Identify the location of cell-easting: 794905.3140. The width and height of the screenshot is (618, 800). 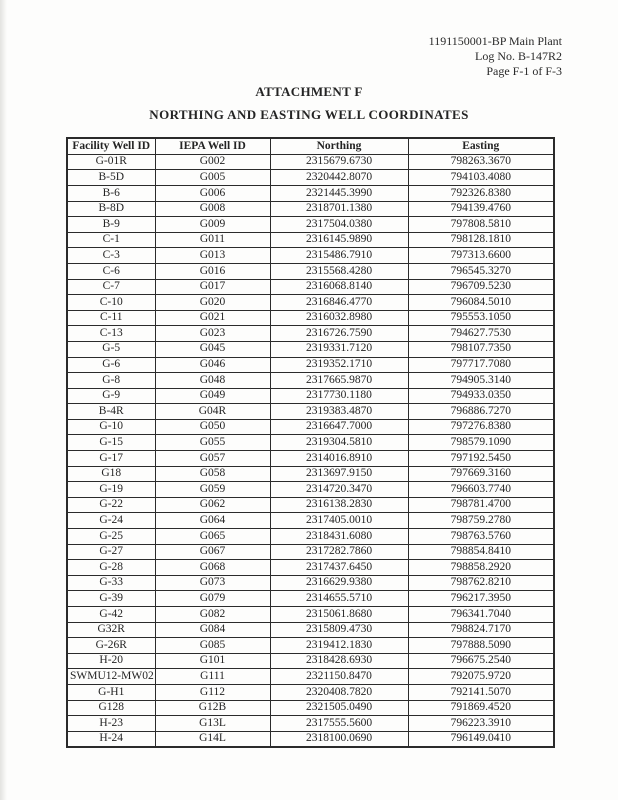
(481, 380).